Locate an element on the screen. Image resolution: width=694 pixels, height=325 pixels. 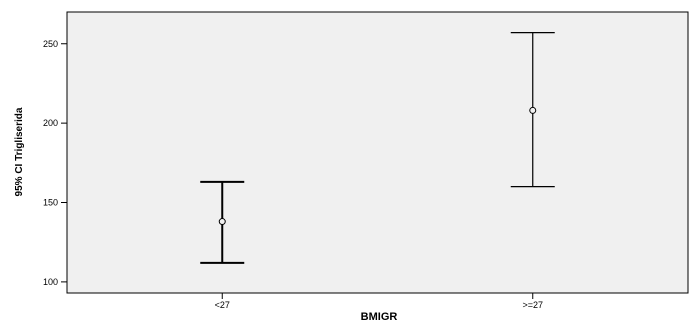
y-tick-label: 250 is located at coordinates (50, 44).